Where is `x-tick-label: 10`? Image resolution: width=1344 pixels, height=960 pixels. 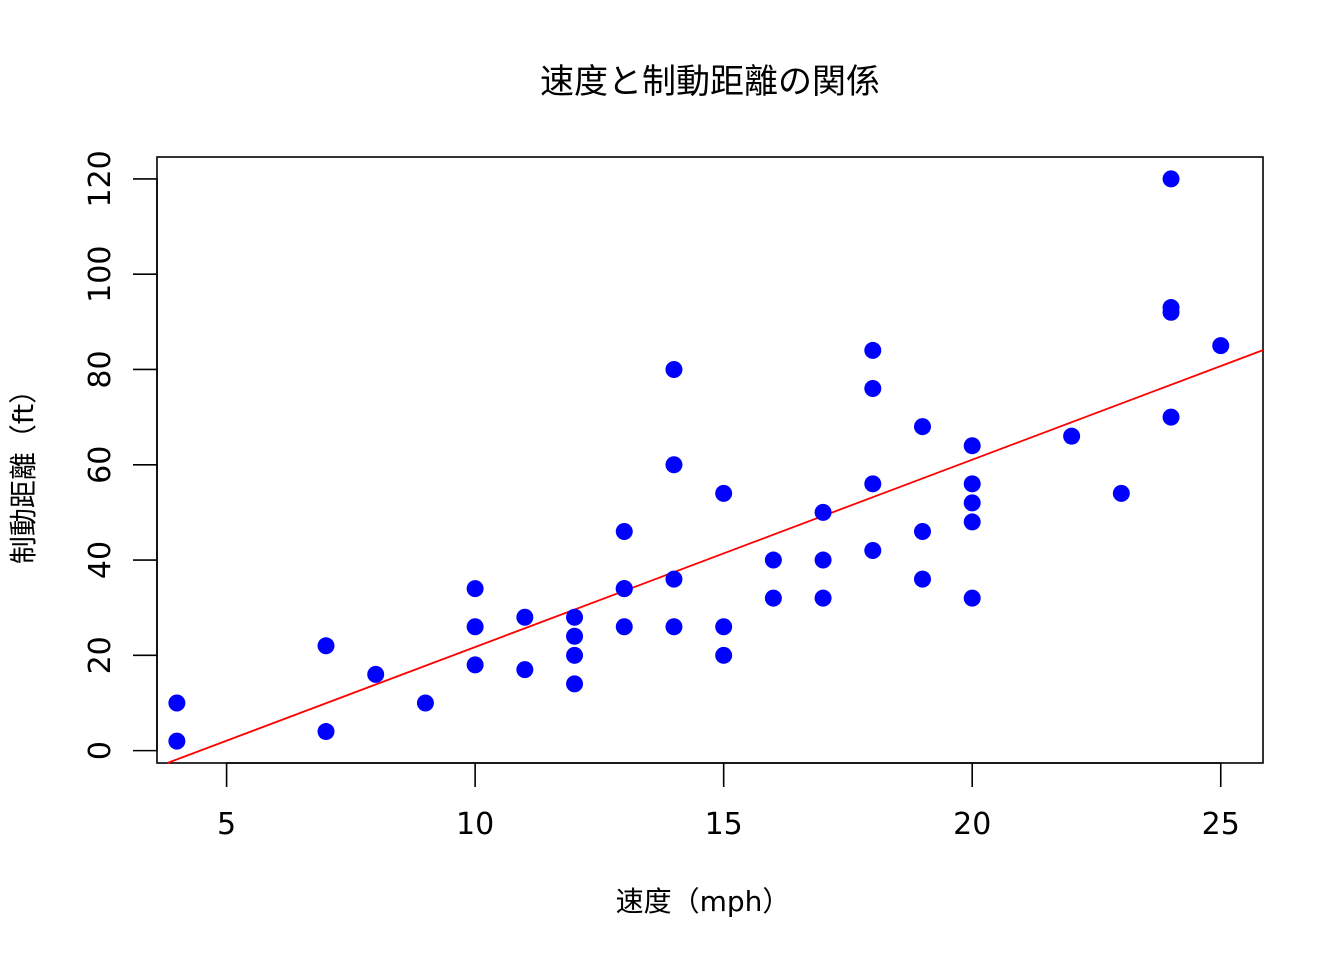 x-tick-label: 10 is located at coordinates (475, 824).